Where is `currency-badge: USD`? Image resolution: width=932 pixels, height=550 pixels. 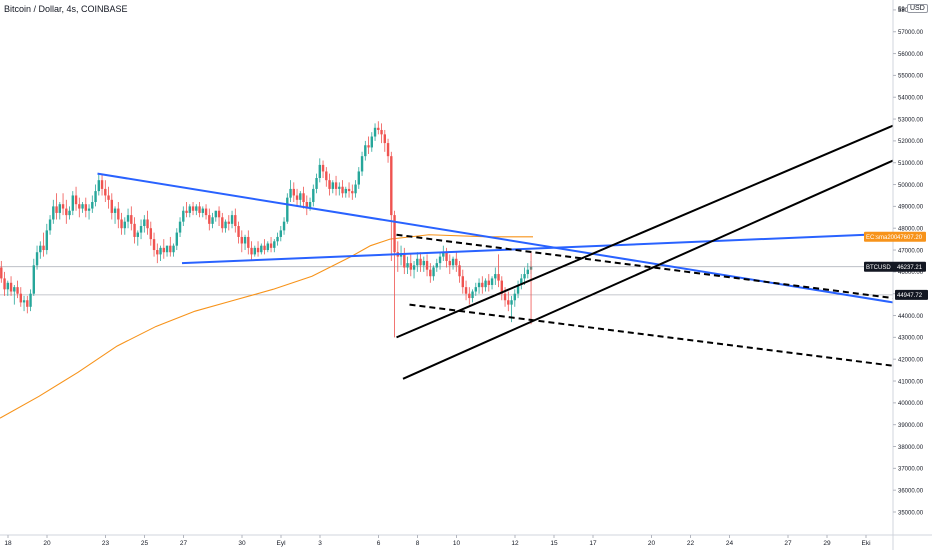 currency-badge: USD is located at coordinates (917, 8).